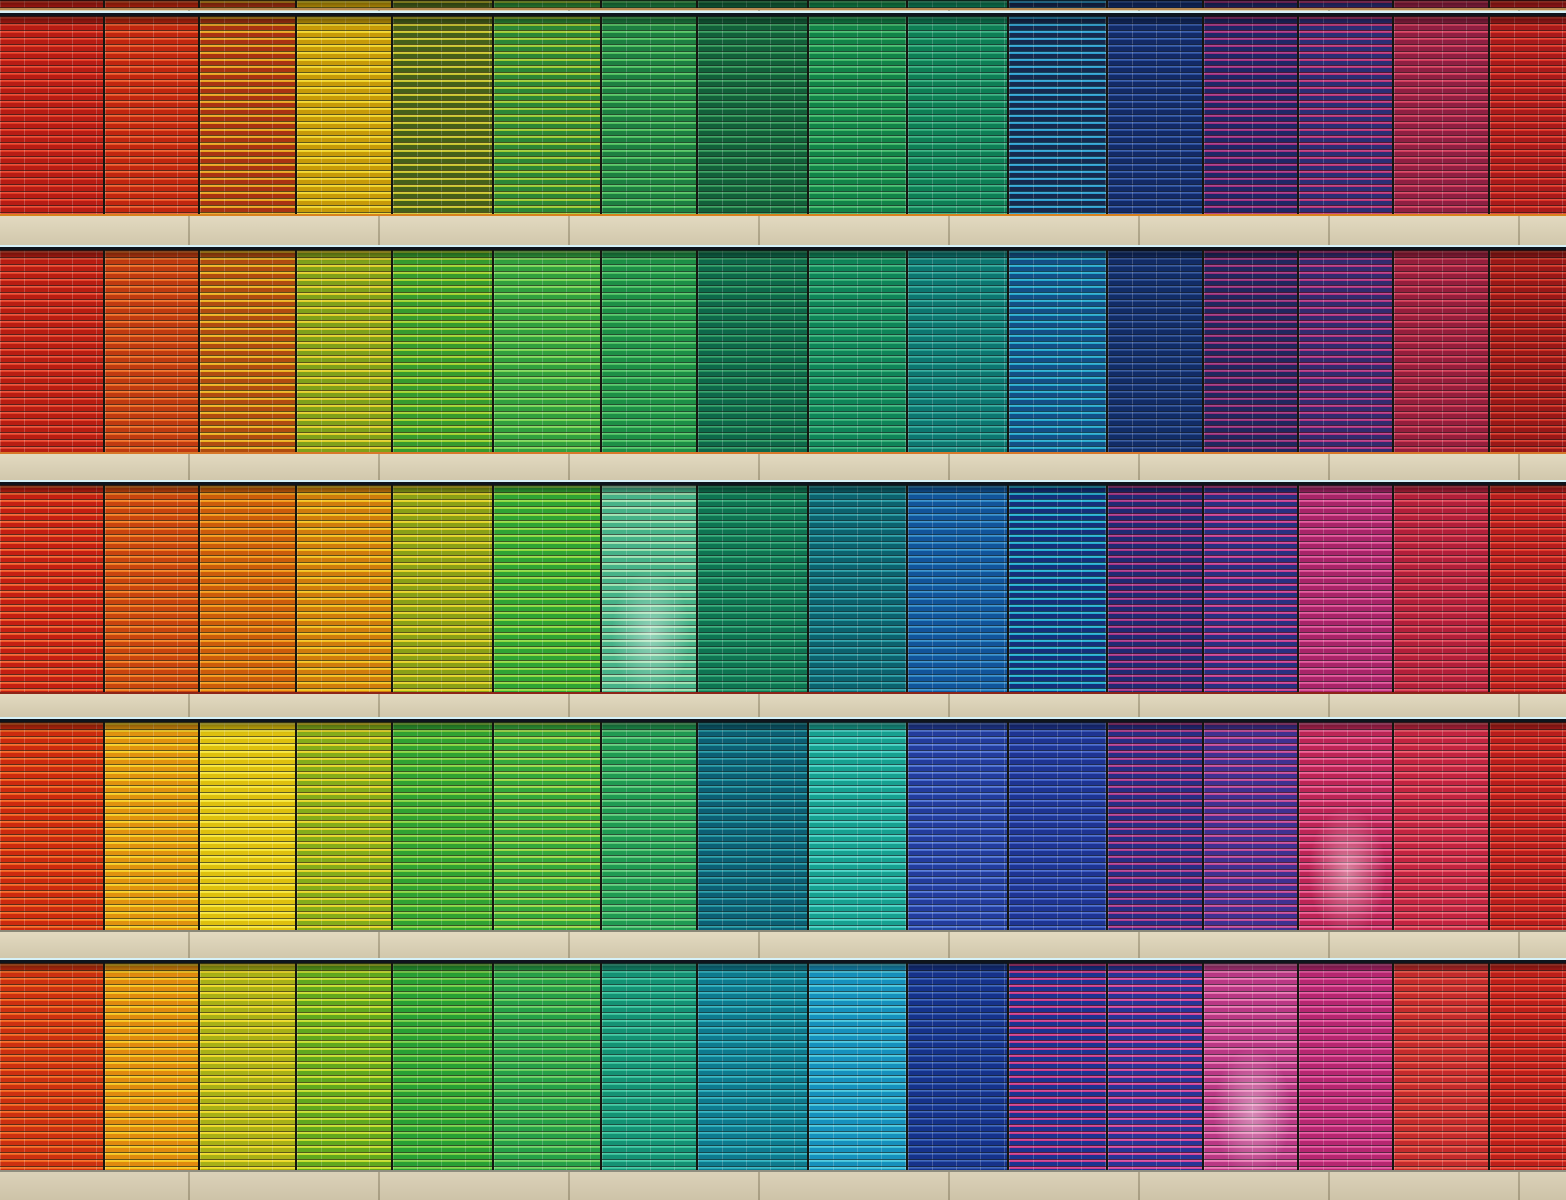 This screenshot has height=1200, width=1566. I want to click on wall-bottom, so click(783, 1185).